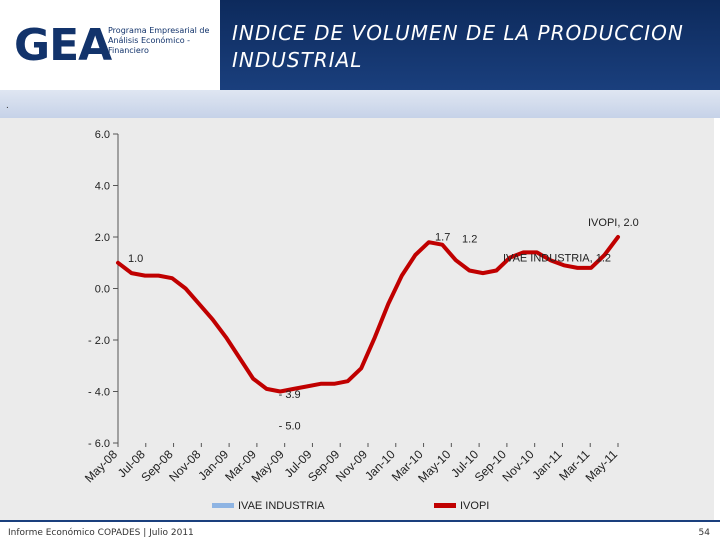 This screenshot has height=540, width=720. What do you see at coordinates (442, 238) in the screenshot?
I see `data-label: 1.7` at bounding box center [442, 238].